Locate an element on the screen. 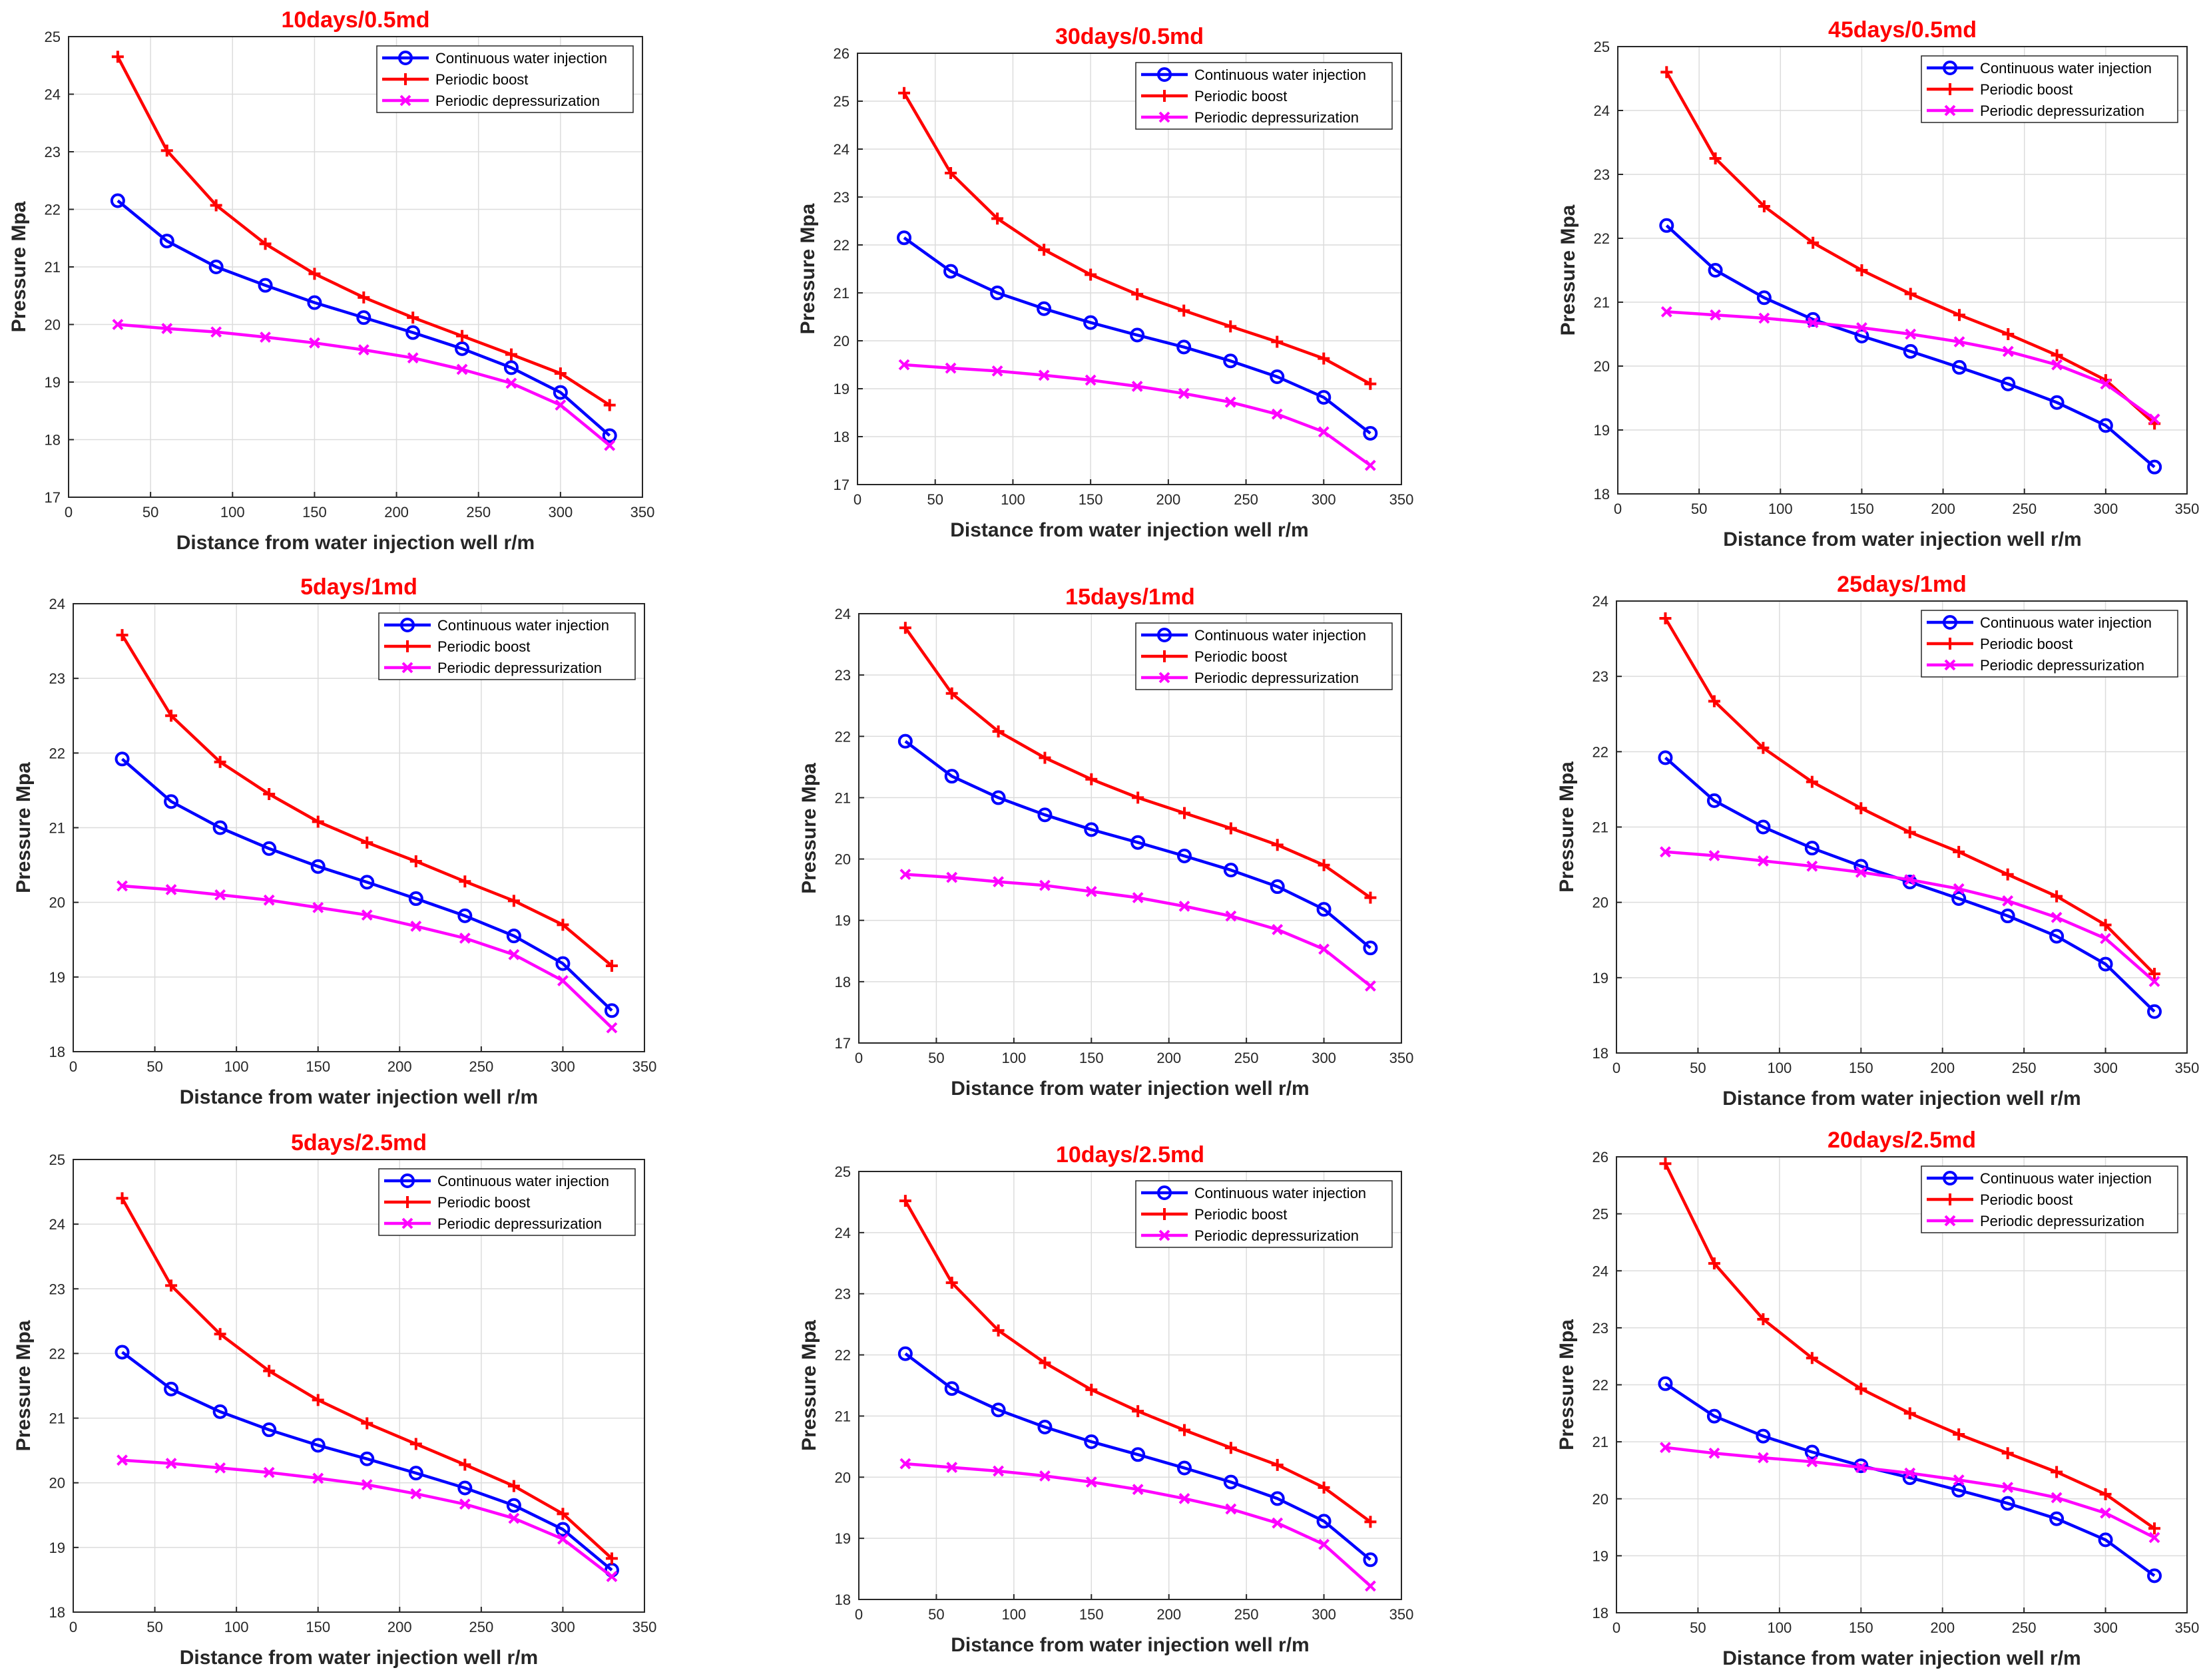 This screenshot has height=1680, width=2209. y-tick-label: 21 is located at coordinates (1601, 827).